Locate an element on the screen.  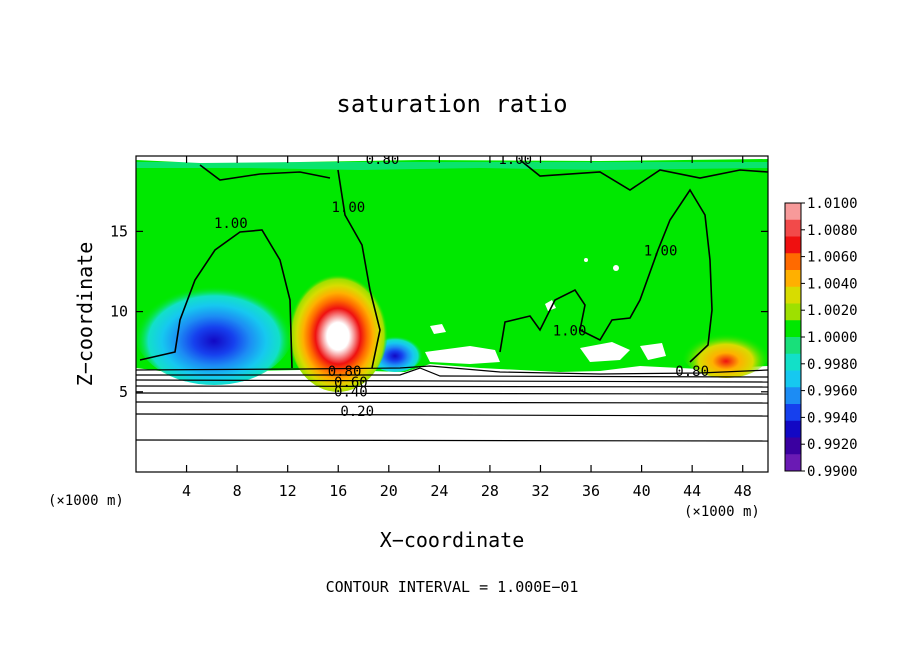
stratified-contours is located at coordinates (452, 403).